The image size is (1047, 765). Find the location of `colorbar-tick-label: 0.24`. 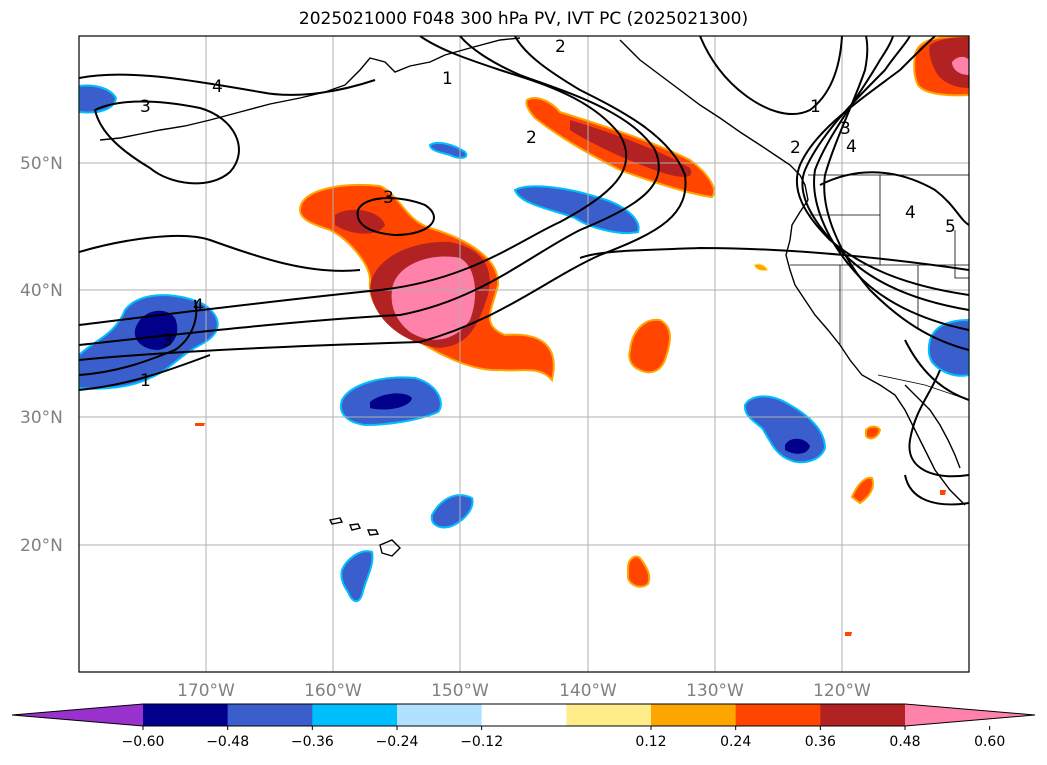

colorbar-tick-label: 0.24 is located at coordinates (735, 742).